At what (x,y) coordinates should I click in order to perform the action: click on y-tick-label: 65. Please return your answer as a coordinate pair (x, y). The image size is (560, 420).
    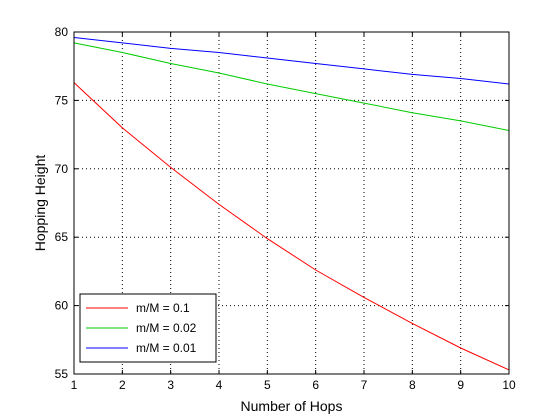
    Looking at the image, I should click on (62, 237).